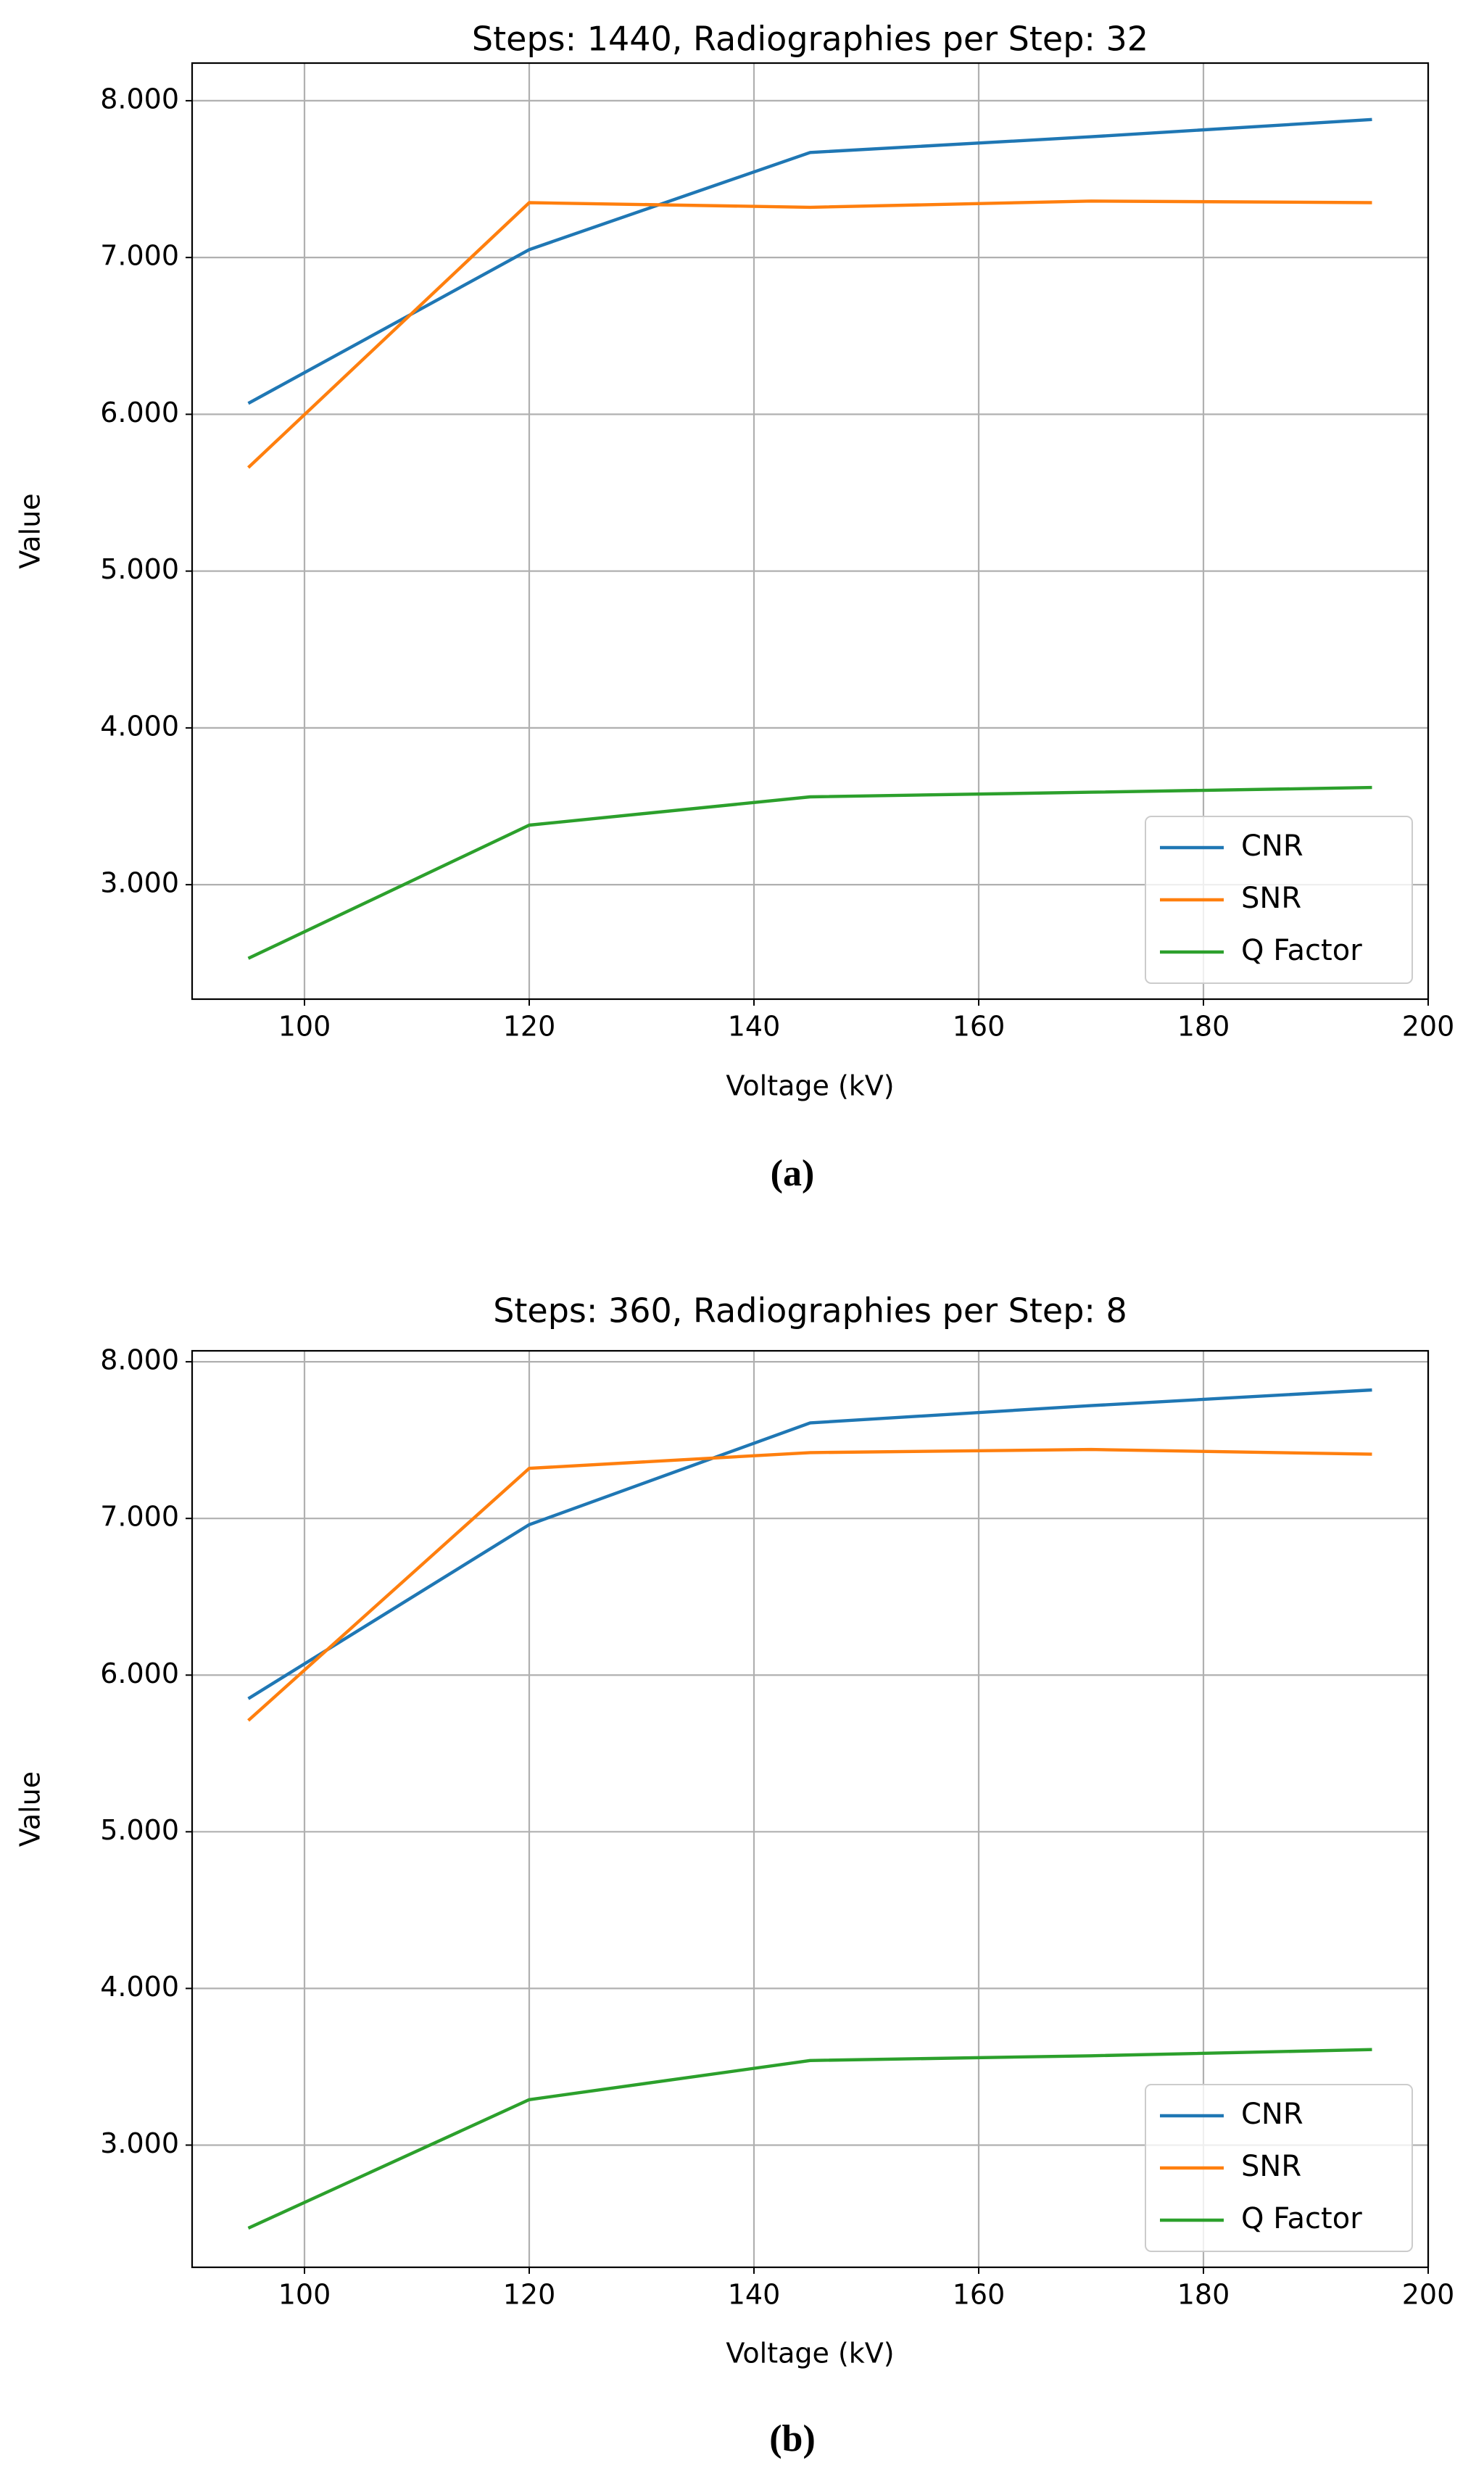 The image size is (1484, 2487). I want to click on chart-title: Steps: 1440, Radiographies per Step: 32, so click(810, 39).